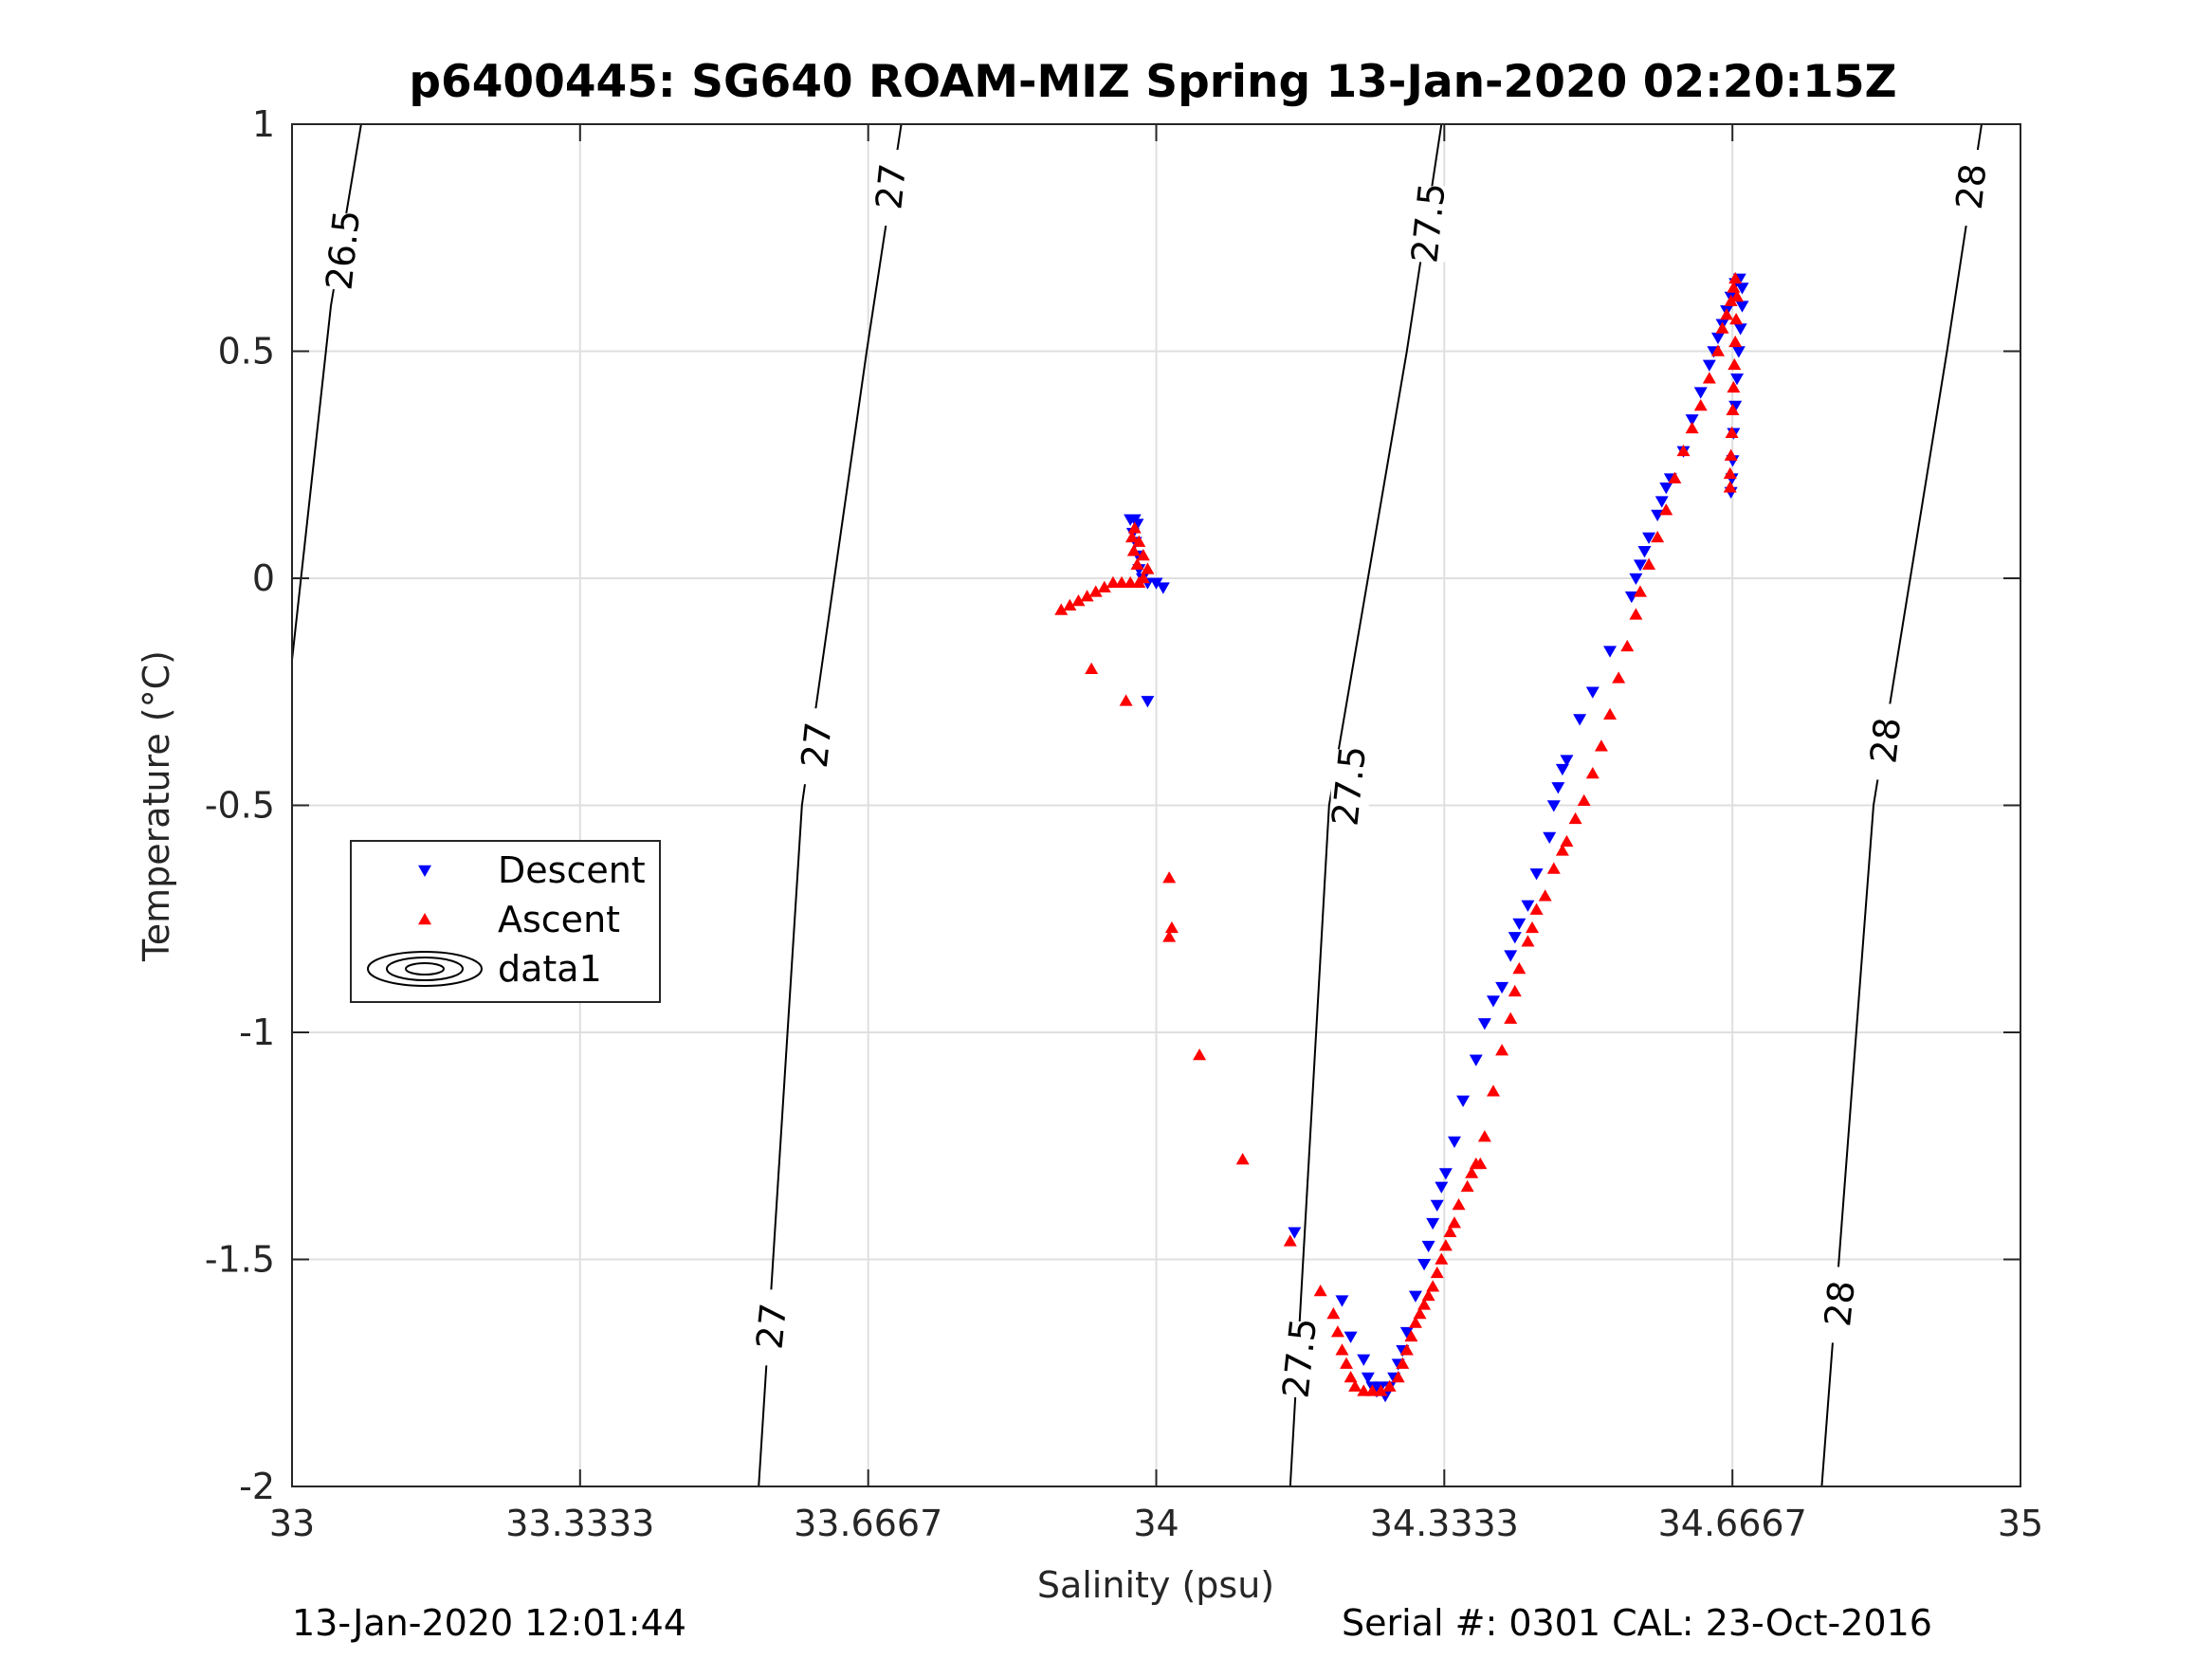 The width and height of the screenshot is (2212, 1659). What do you see at coordinates (424, 919) in the screenshot?
I see `legend-ascent-swatch` at bounding box center [424, 919].